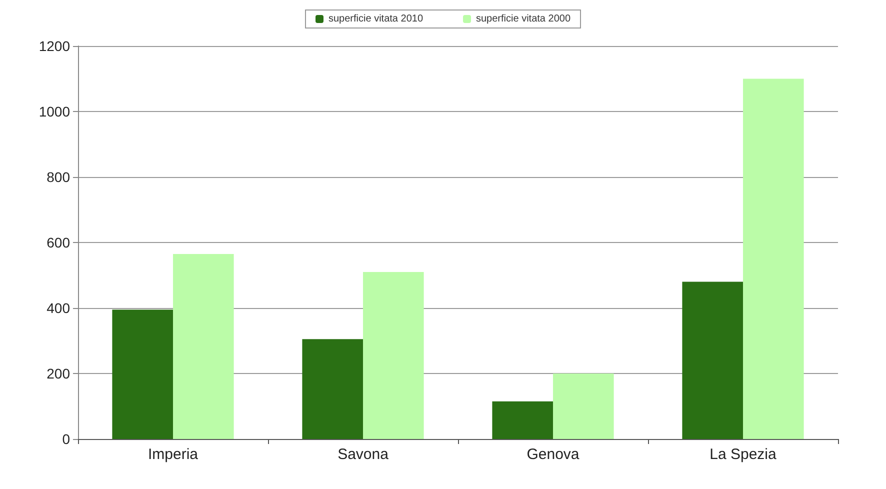  What do you see at coordinates (376, 19) in the screenshot?
I see `legend-label: superficie vitata 2010` at bounding box center [376, 19].